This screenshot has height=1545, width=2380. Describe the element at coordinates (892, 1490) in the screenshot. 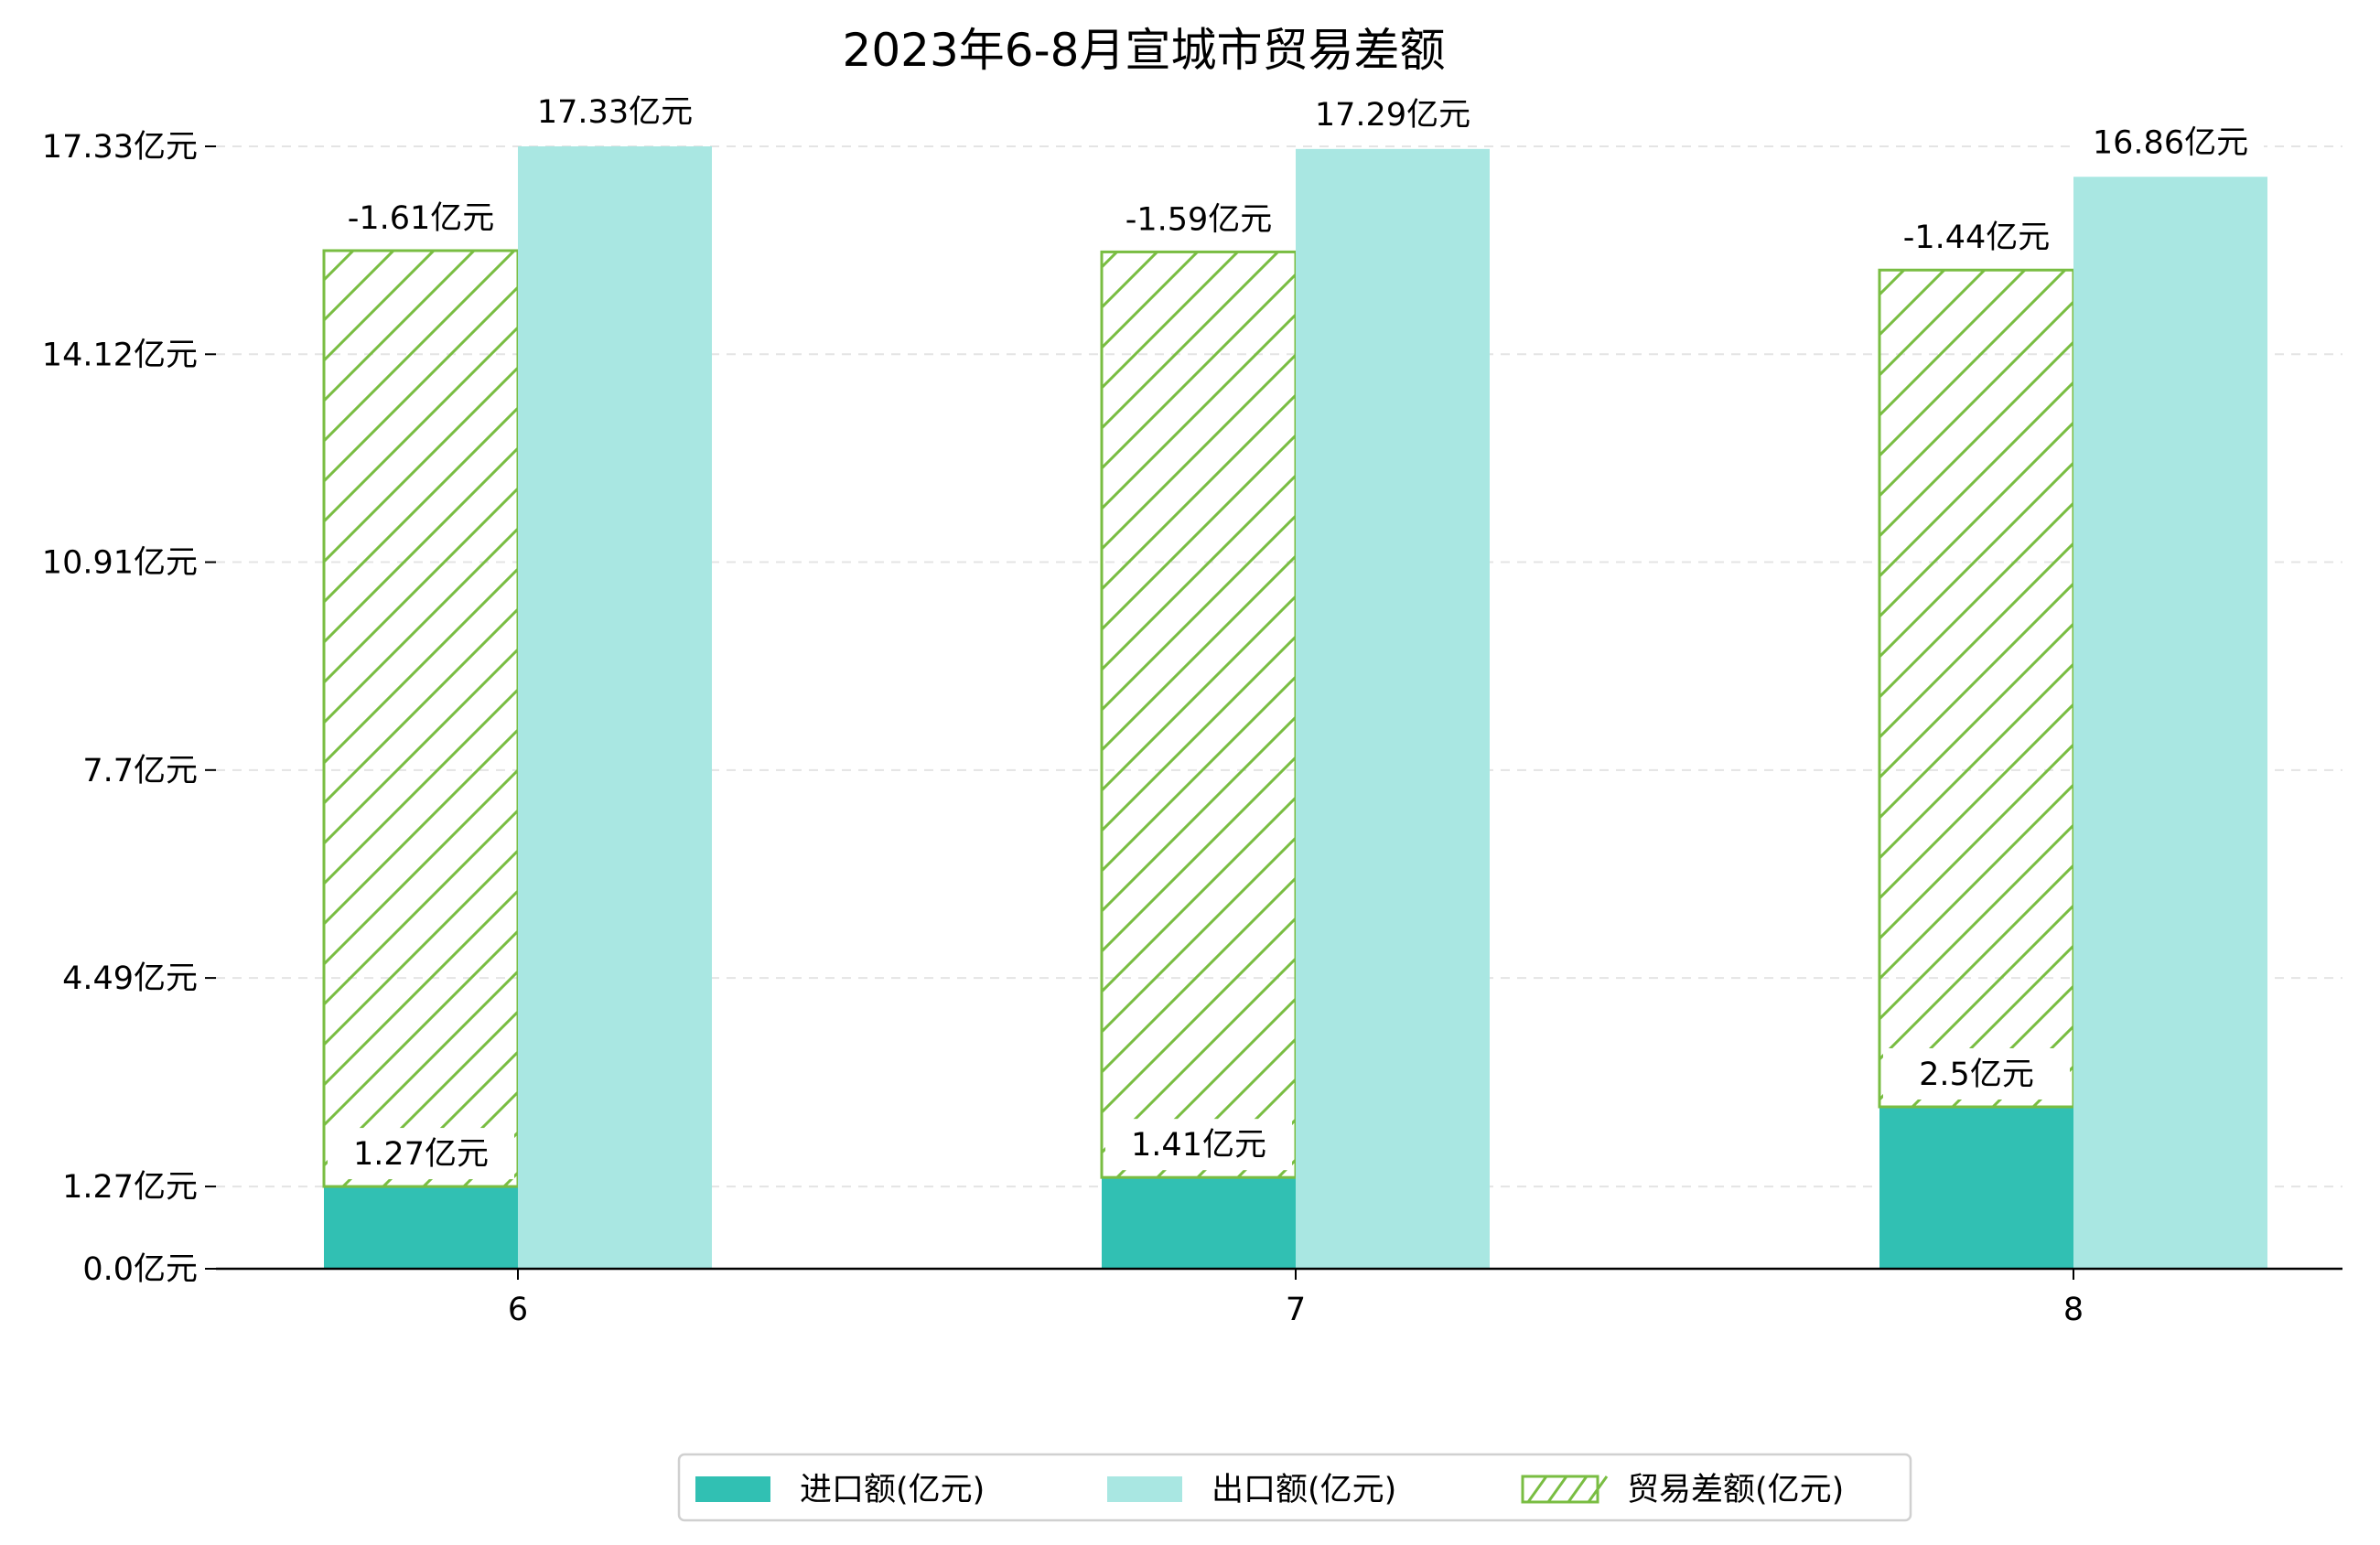

I see `legend-label: 进口额(亿元)` at that location.